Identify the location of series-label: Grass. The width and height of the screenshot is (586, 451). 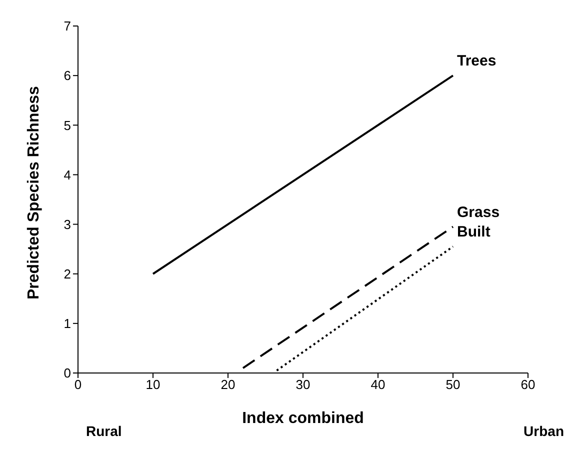
(478, 212).